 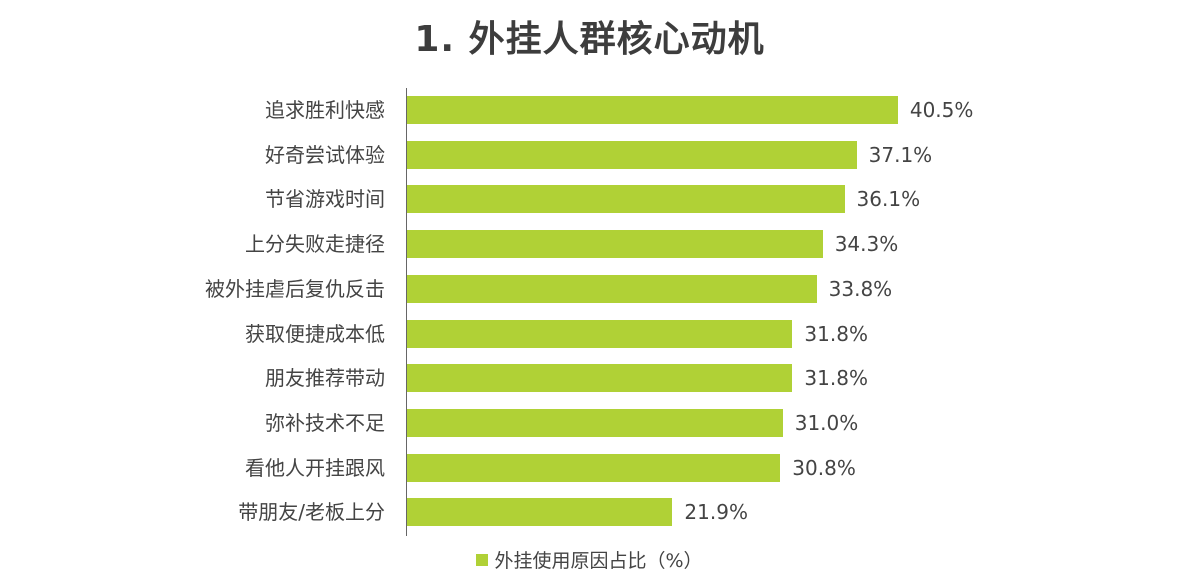 What do you see at coordinates (826, 422) in the screenshot?
I see `value-label: 31.0%` at bounding box center [826, 422].